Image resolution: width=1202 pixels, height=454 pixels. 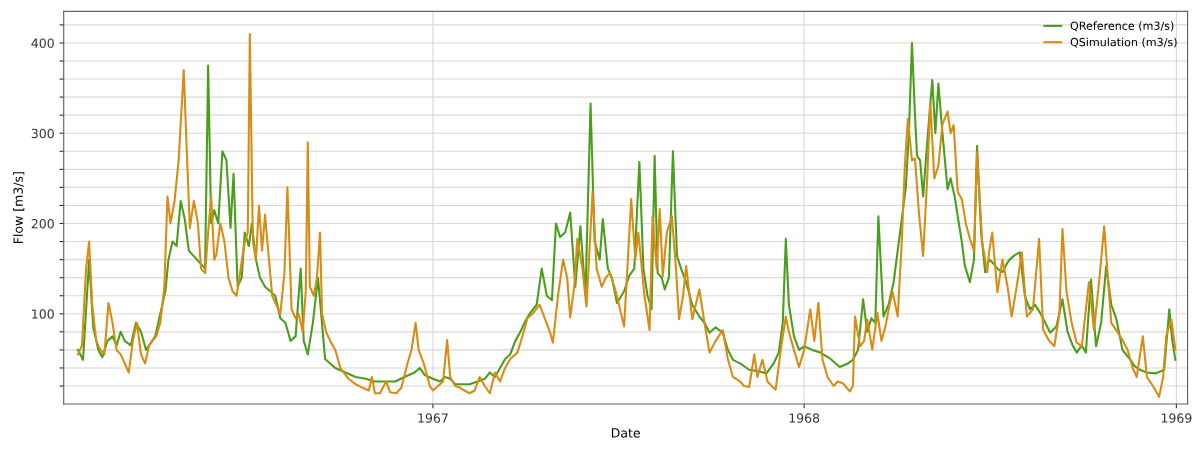 I want to click on y-tick-label: 400, so click(x=42, y=43).